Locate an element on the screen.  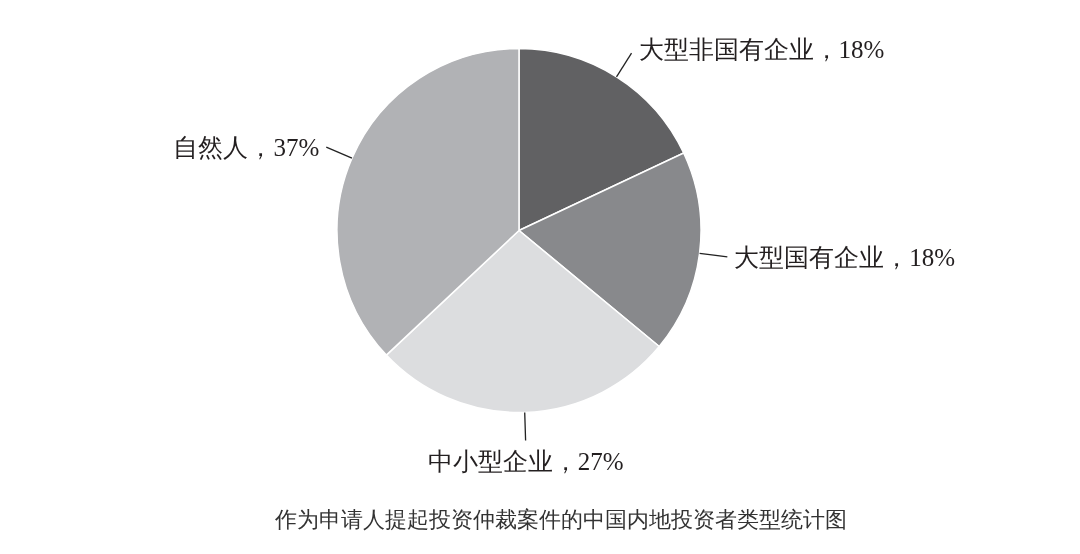
text: 作为申请人提起投资仲裁案件的中国内地投资者类型统计图 is located at coordinates (560, 519).